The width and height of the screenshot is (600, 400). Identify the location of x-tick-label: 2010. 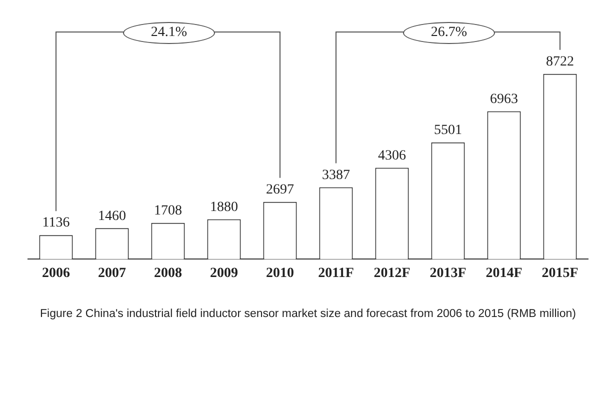
(280, 274).